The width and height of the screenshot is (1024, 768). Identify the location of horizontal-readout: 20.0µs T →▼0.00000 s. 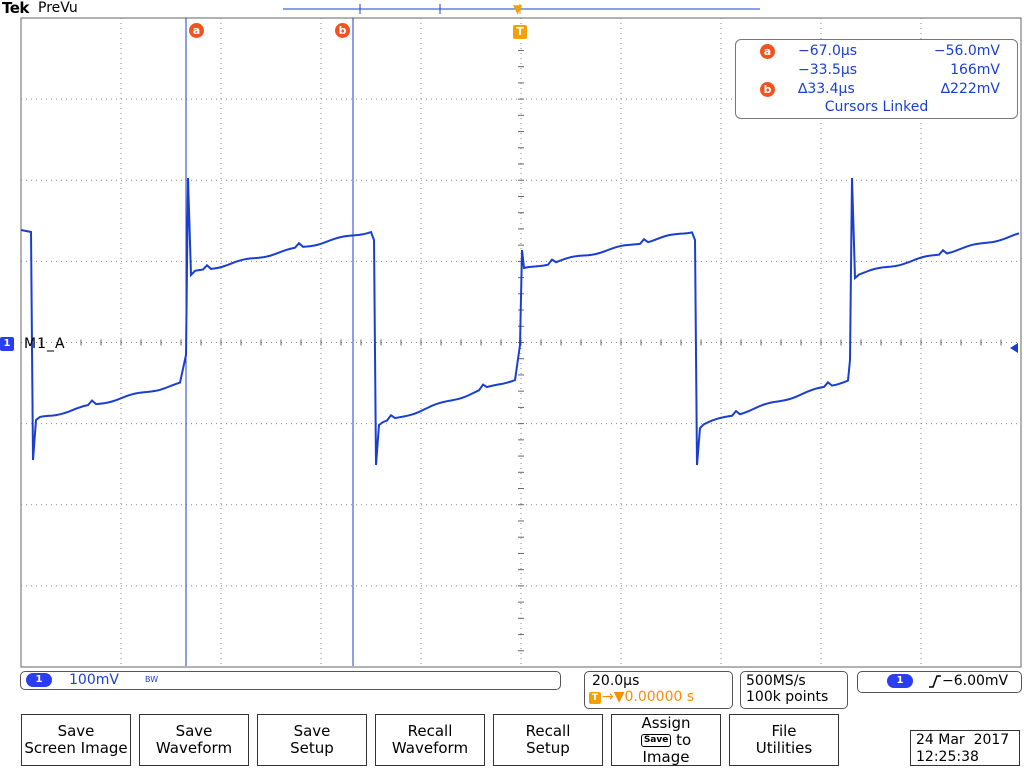
(658, 690).